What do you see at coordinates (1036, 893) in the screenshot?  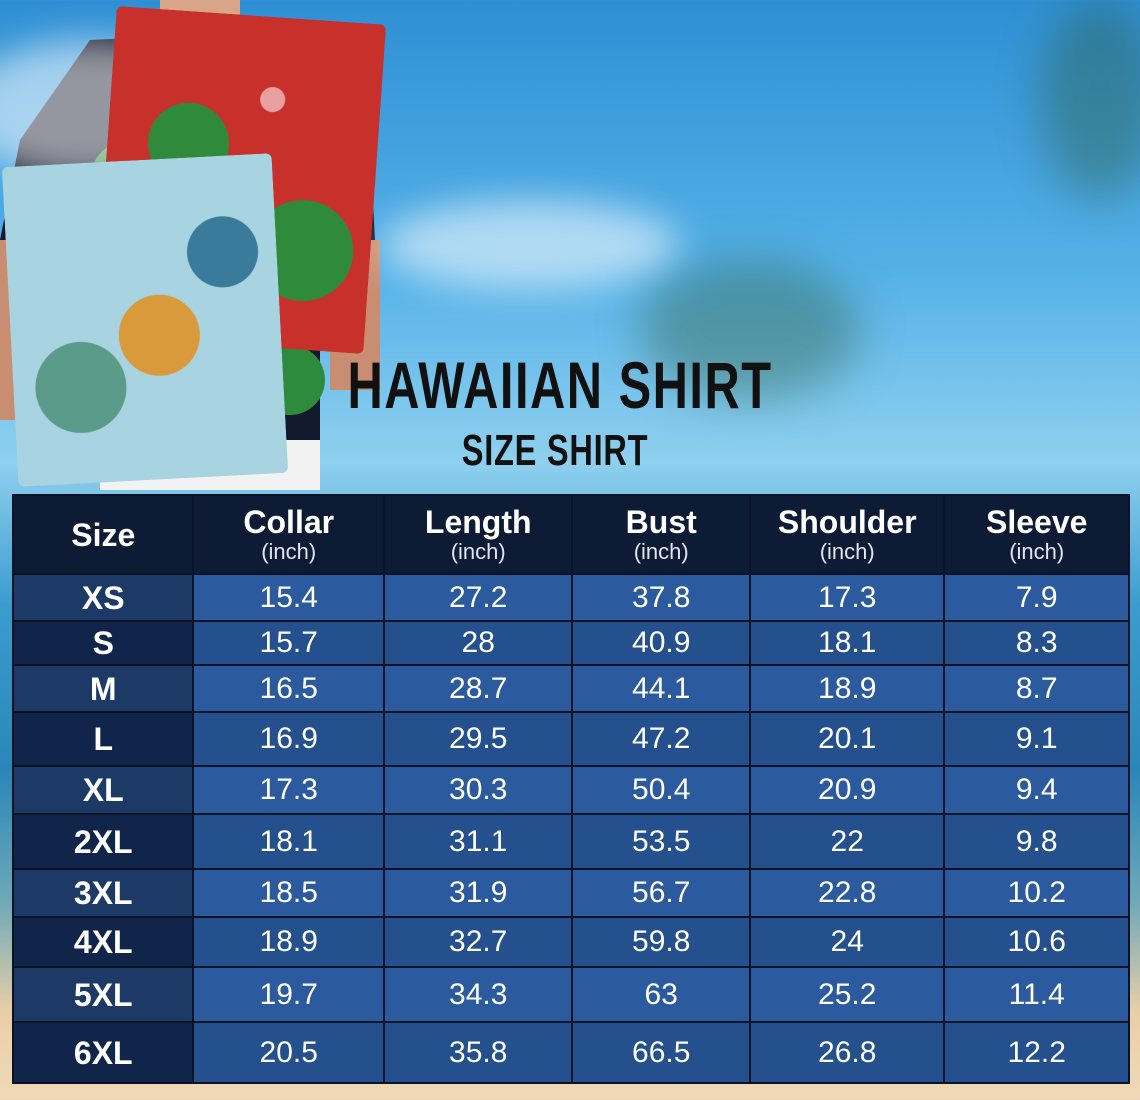 I see `measurement-cell: 10.2` at bounding box center [1036, 893].